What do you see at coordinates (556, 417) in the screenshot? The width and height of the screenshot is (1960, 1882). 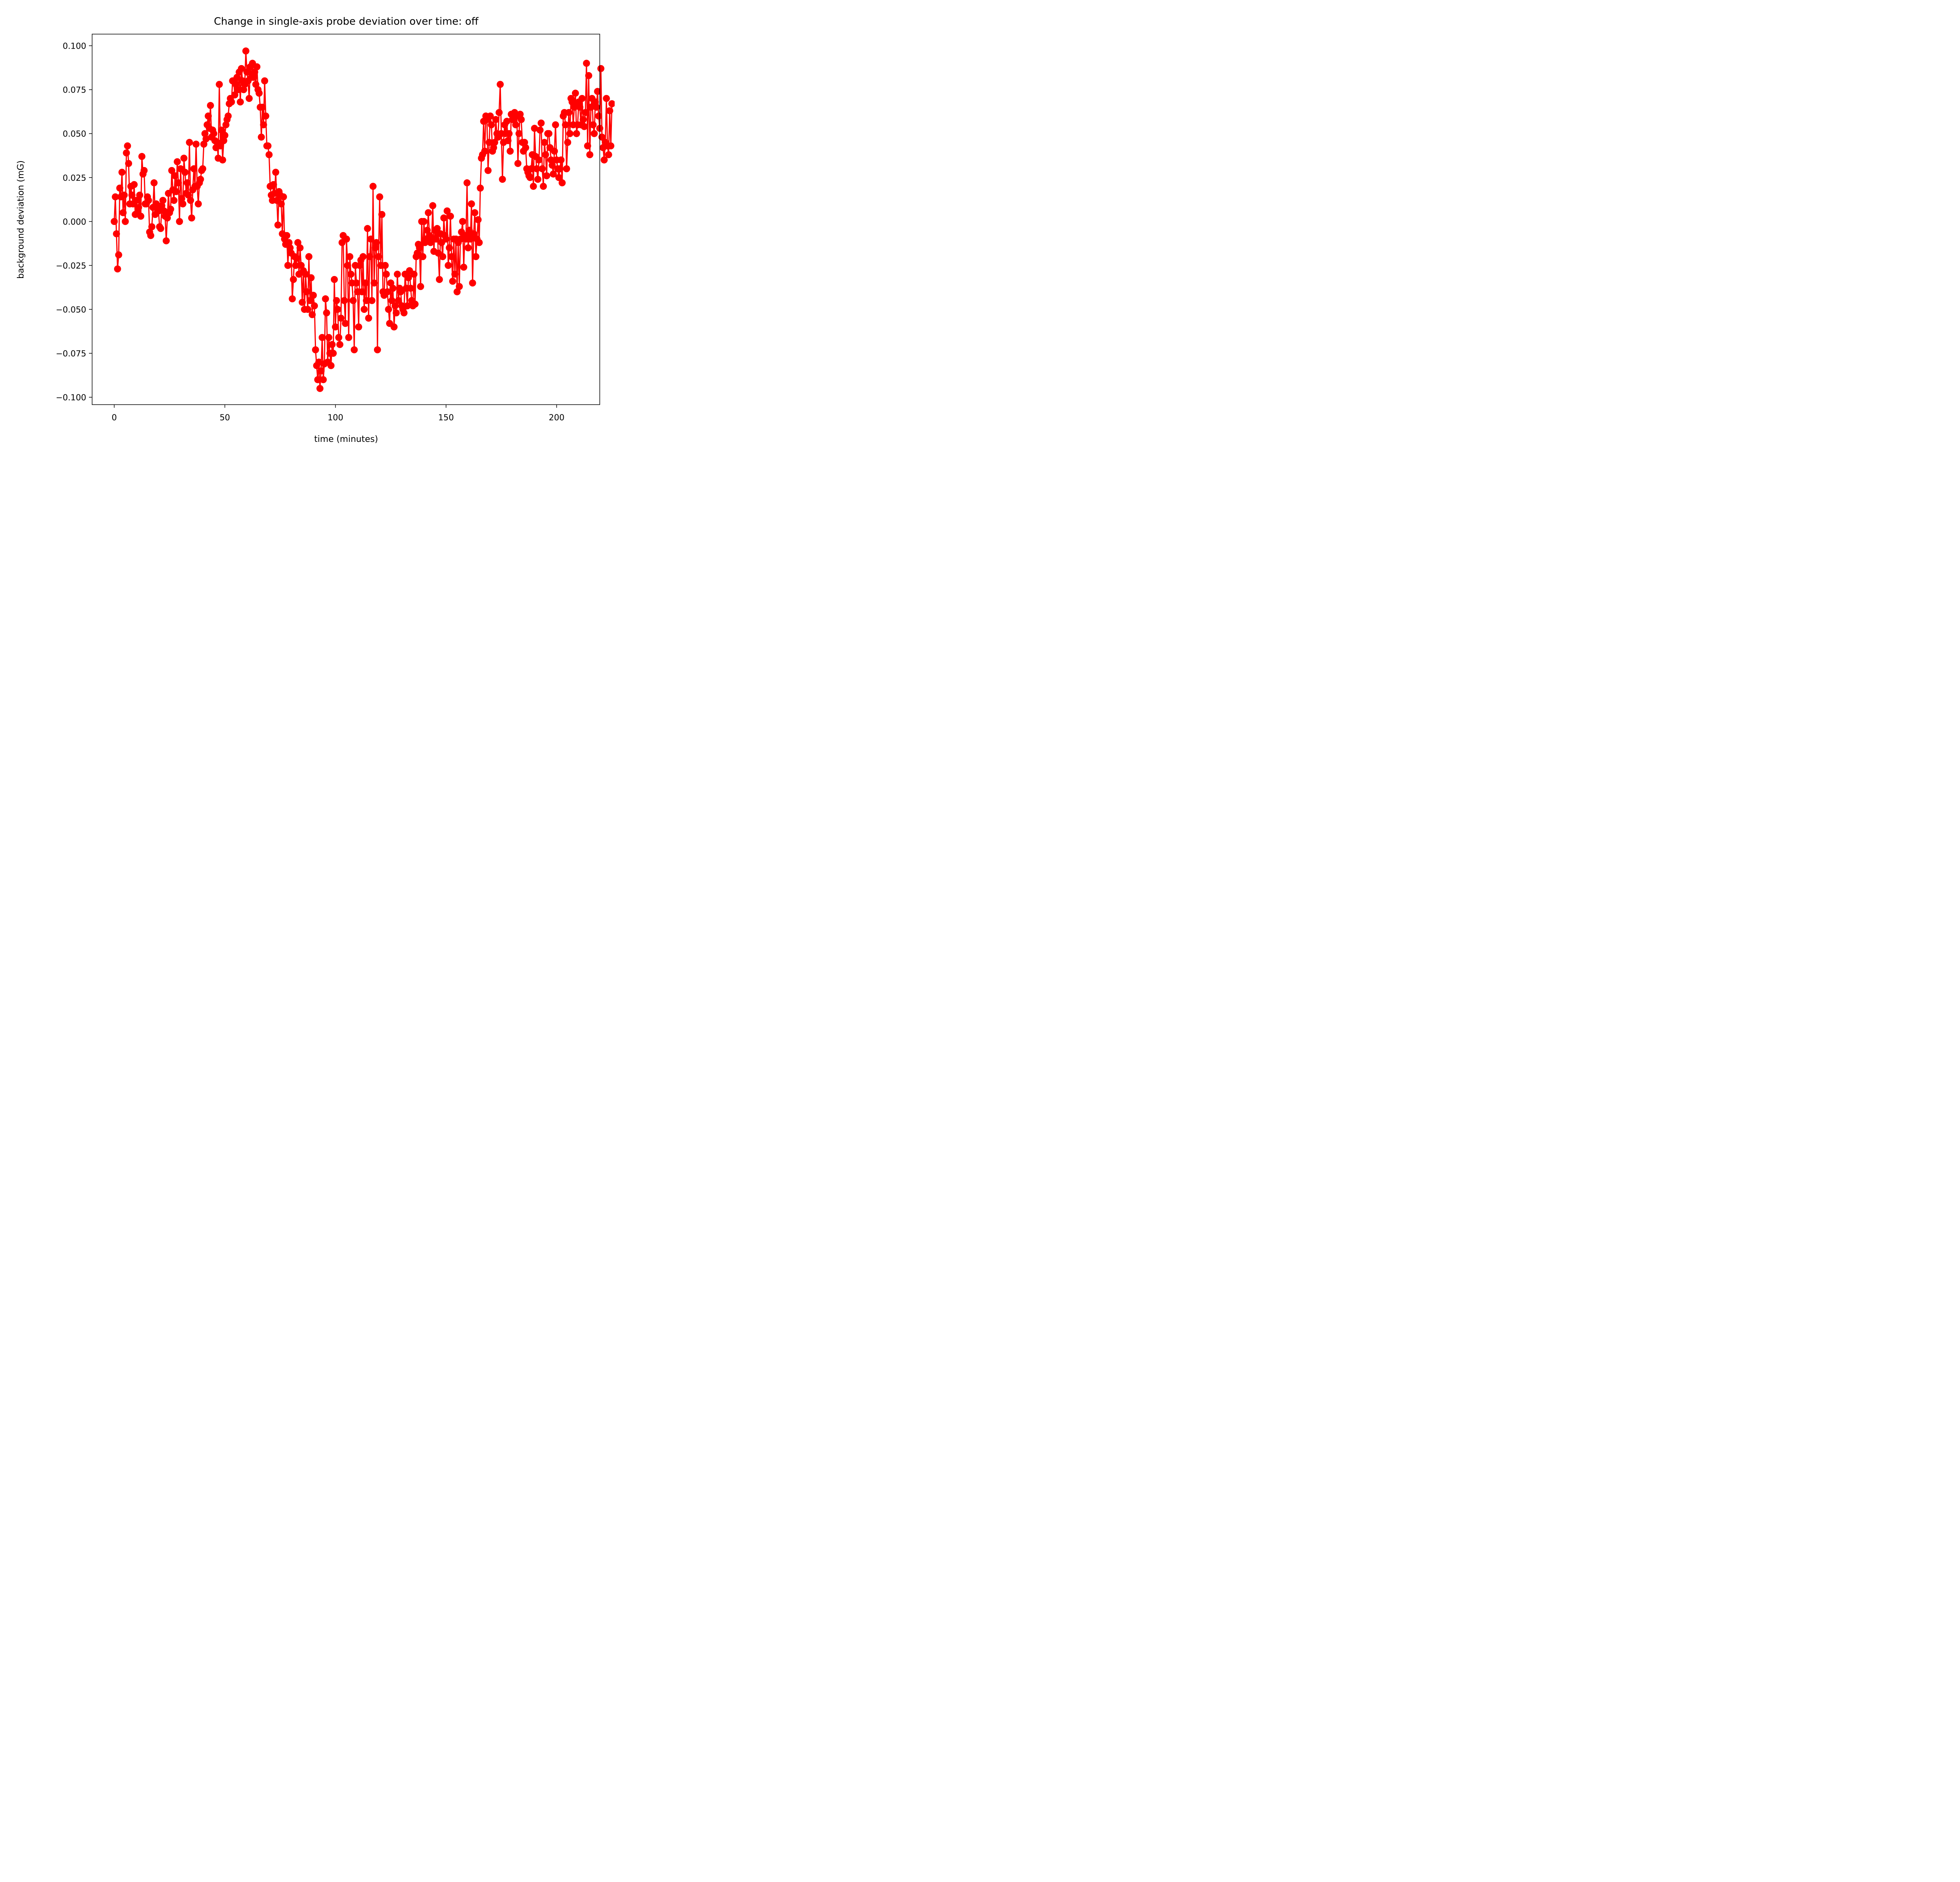 I see `x-tick-label: 200` at bounding box center [556, 417].